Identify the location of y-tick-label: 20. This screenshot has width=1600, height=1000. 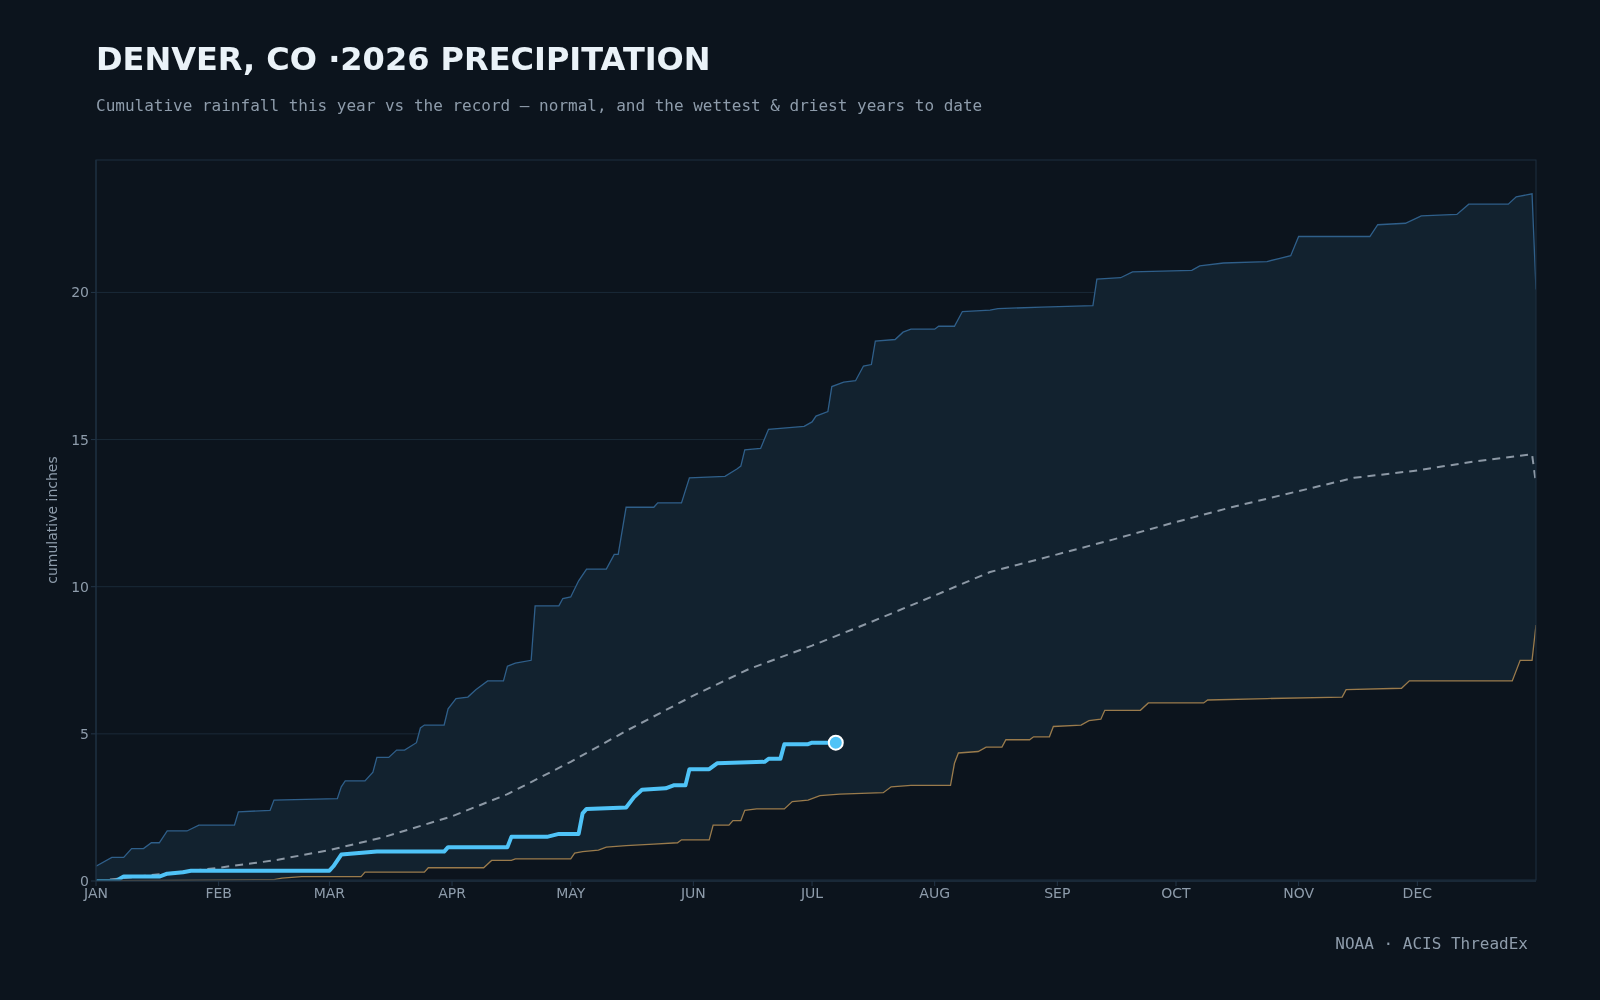
(80, 292).